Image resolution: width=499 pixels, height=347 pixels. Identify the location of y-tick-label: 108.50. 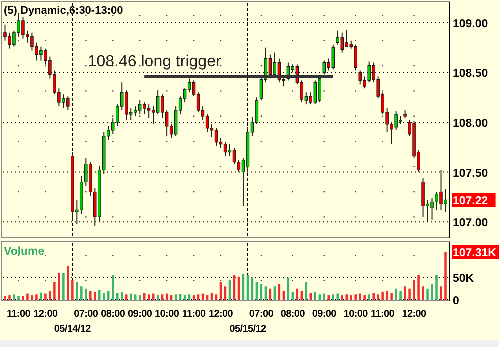
(470, 74).